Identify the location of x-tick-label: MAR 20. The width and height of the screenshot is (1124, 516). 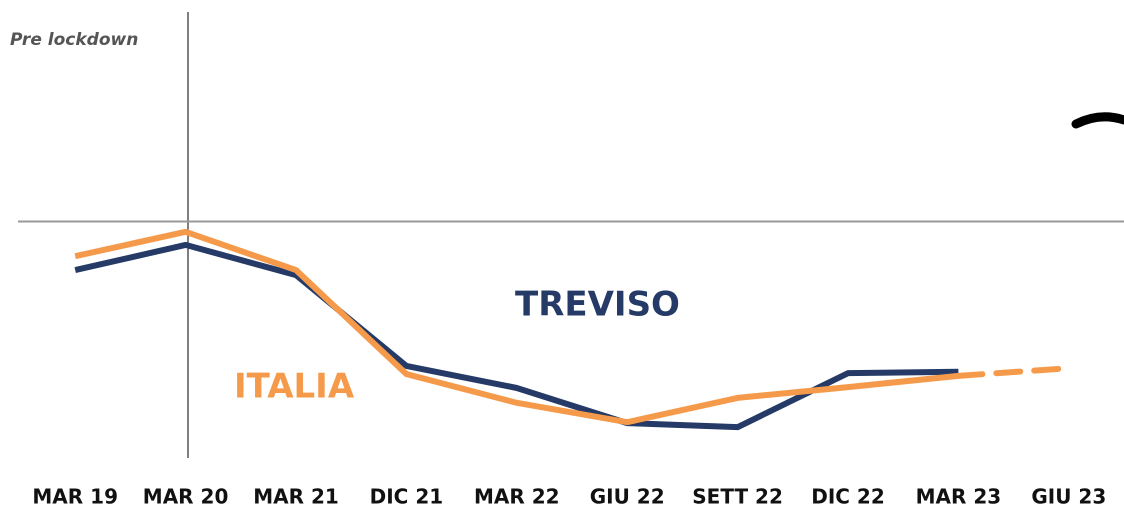
(186, 497).